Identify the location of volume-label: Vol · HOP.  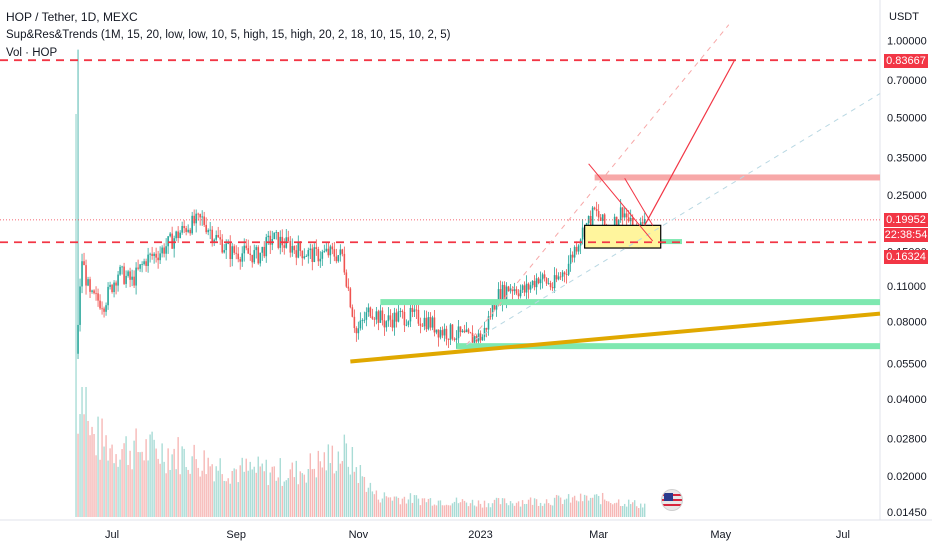
(32, 53).